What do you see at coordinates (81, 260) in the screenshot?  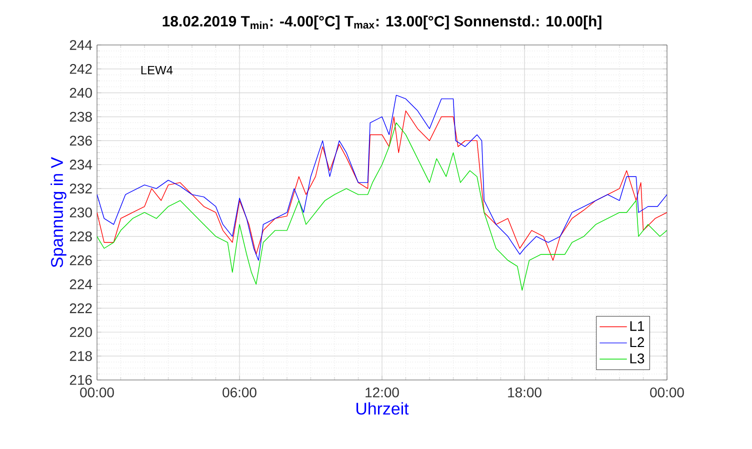 I see `y-tick-label: 226` at bounding box center [81, 260].